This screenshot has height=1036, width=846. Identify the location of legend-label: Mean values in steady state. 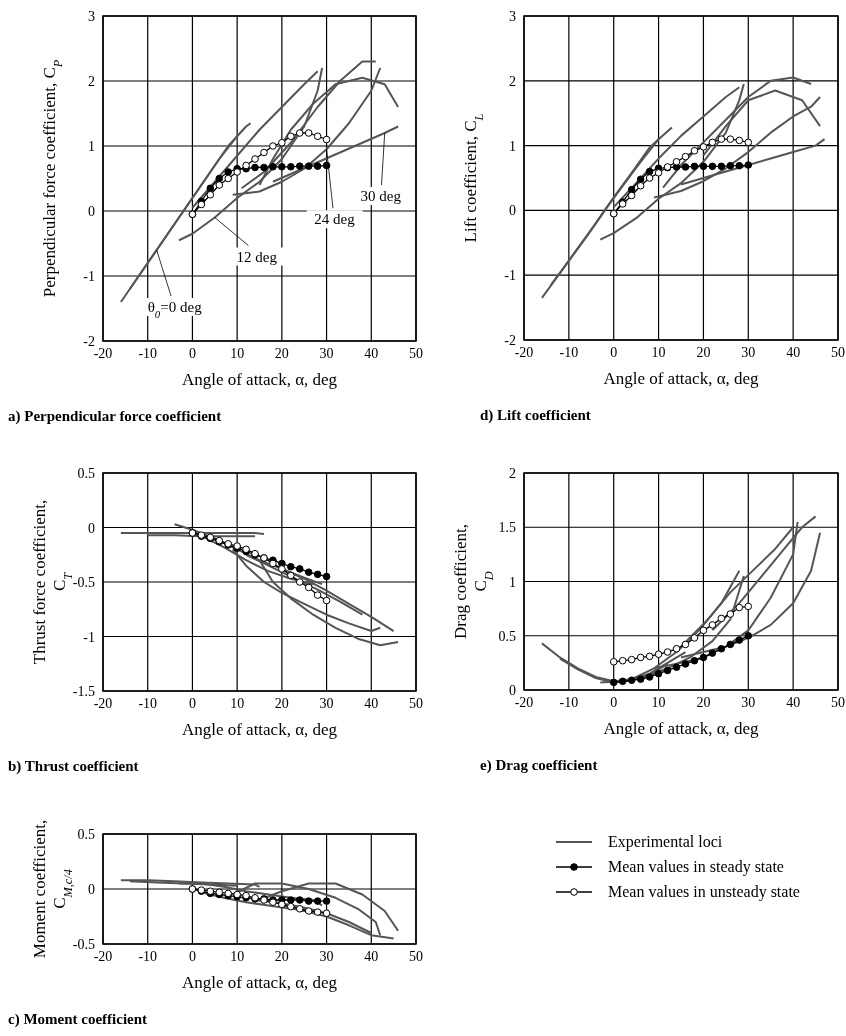
(696, 867).